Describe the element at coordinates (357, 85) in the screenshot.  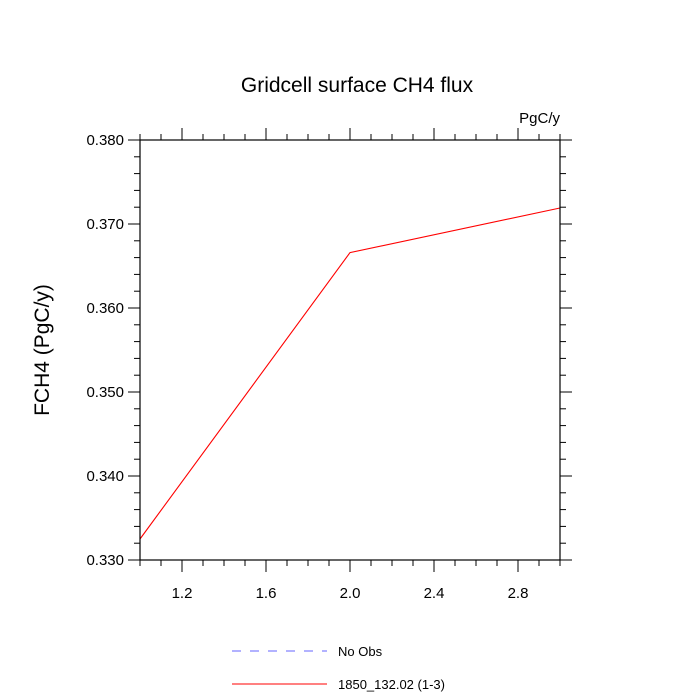
I see `chart-title: Gridcell surface CH4 flux` at that location.